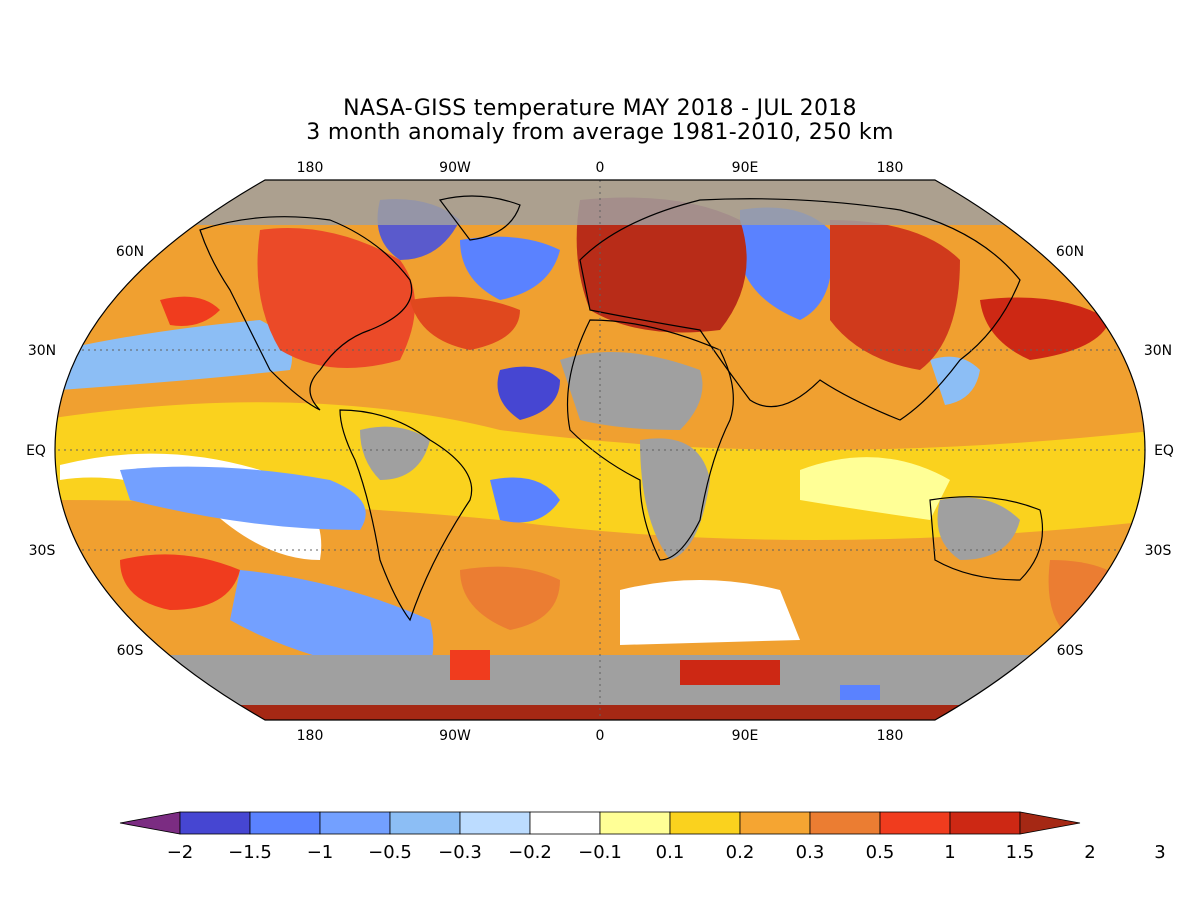 The image size is (1200, 900). Describe the element at coordinates (1158, 551) in the screenshot. I see `lat-label-right-30s: 30S` at that location.